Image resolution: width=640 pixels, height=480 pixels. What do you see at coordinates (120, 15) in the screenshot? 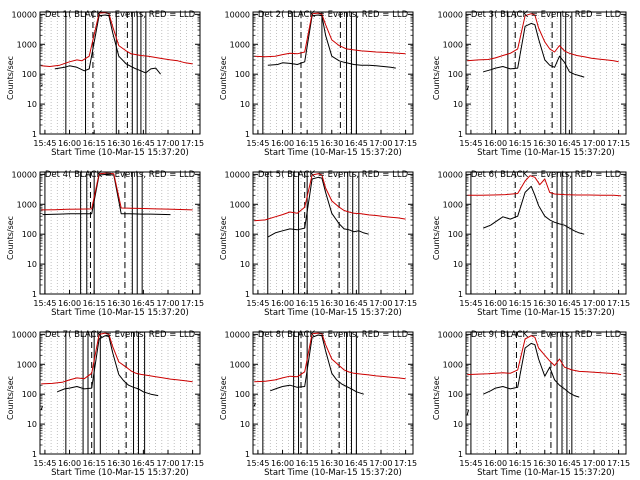
I see `chart-title: Det 1( BLACK = Events, RED = LLD` at bounding box center [120, 15].